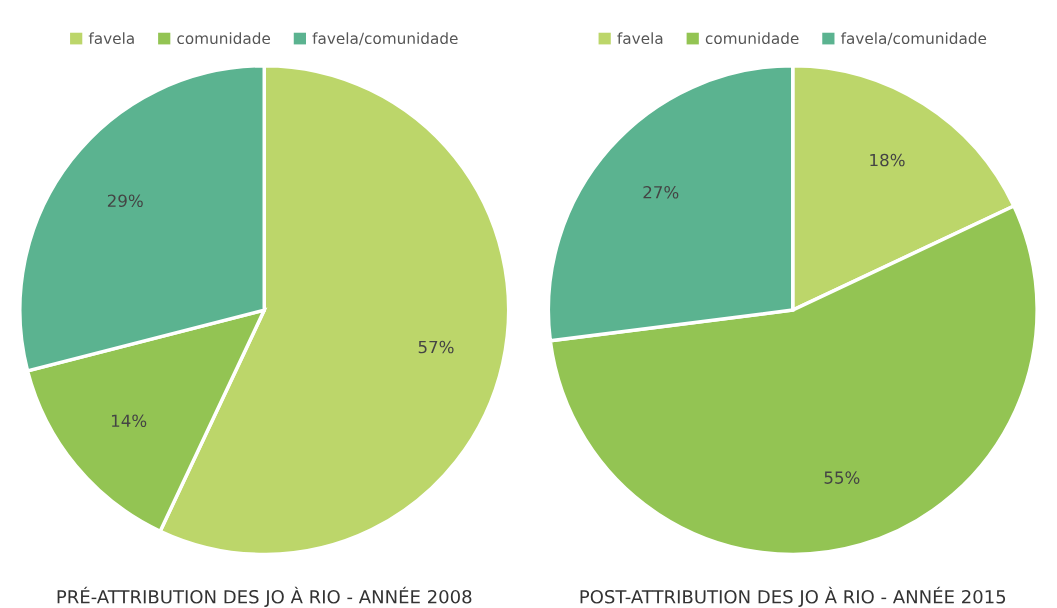 The width and height of the screenshot is (1057, 608). I want to click on data-label: 57%, so click(436, 347).